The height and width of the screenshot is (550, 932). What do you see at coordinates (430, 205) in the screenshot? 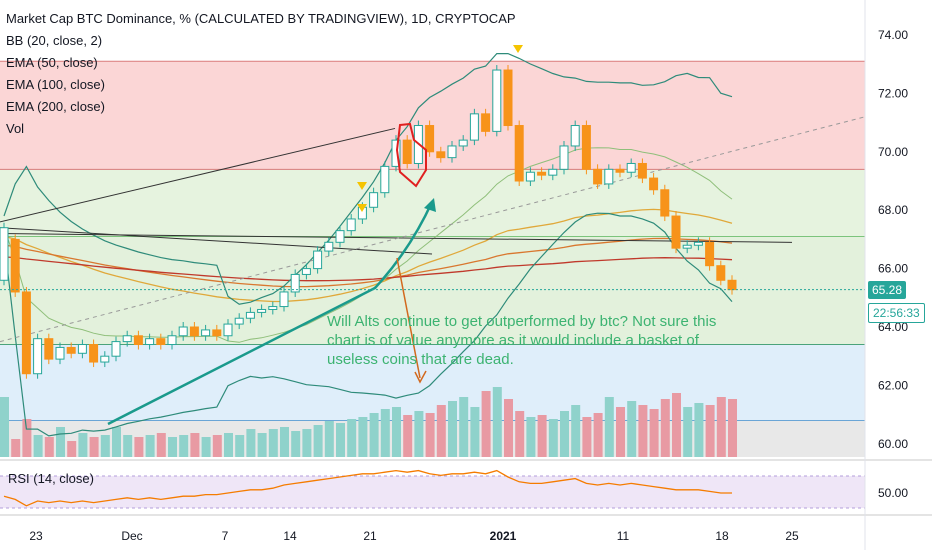
I see `teal-arrow-head` at bounding box center [430, 205].